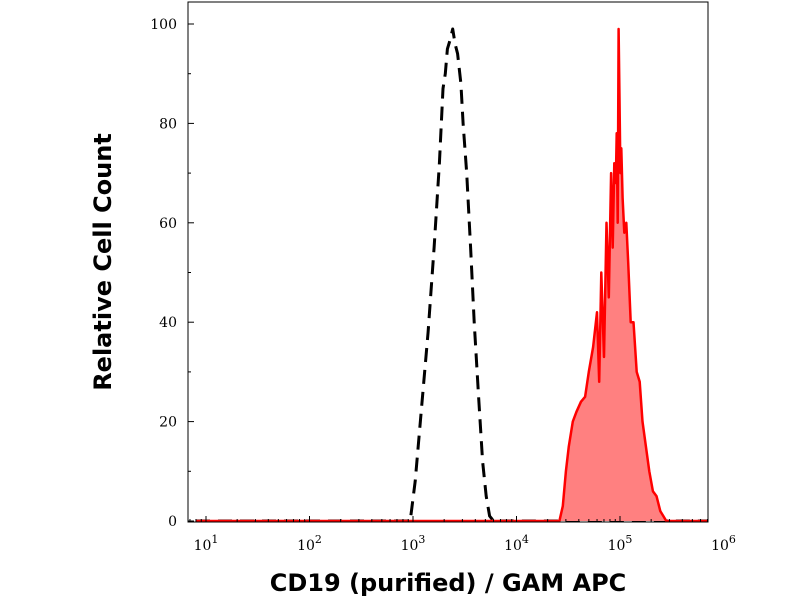 This screenshot has height=600, width=800. I want to click on y-tick-label: 100, so click(163, 25).